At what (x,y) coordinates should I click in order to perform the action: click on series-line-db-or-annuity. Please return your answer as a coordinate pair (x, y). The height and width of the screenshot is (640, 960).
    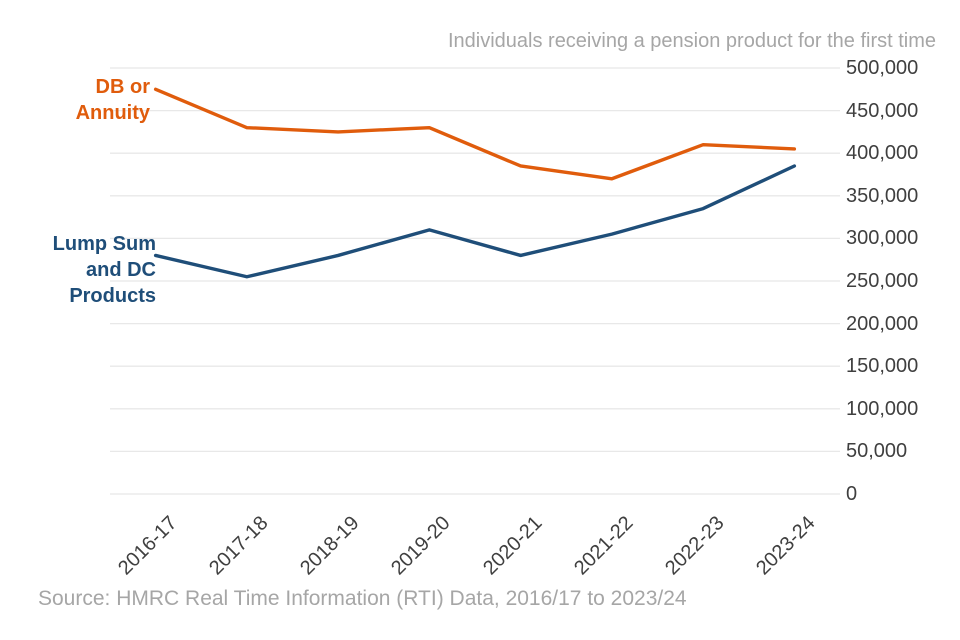
    Looking at the image, I should click on (475, 134).